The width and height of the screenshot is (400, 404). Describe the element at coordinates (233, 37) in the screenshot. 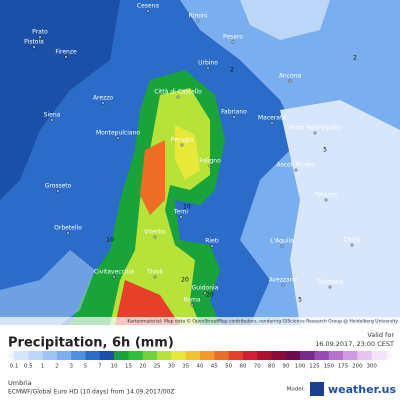

I see `city-label: Pesaro` at that location.